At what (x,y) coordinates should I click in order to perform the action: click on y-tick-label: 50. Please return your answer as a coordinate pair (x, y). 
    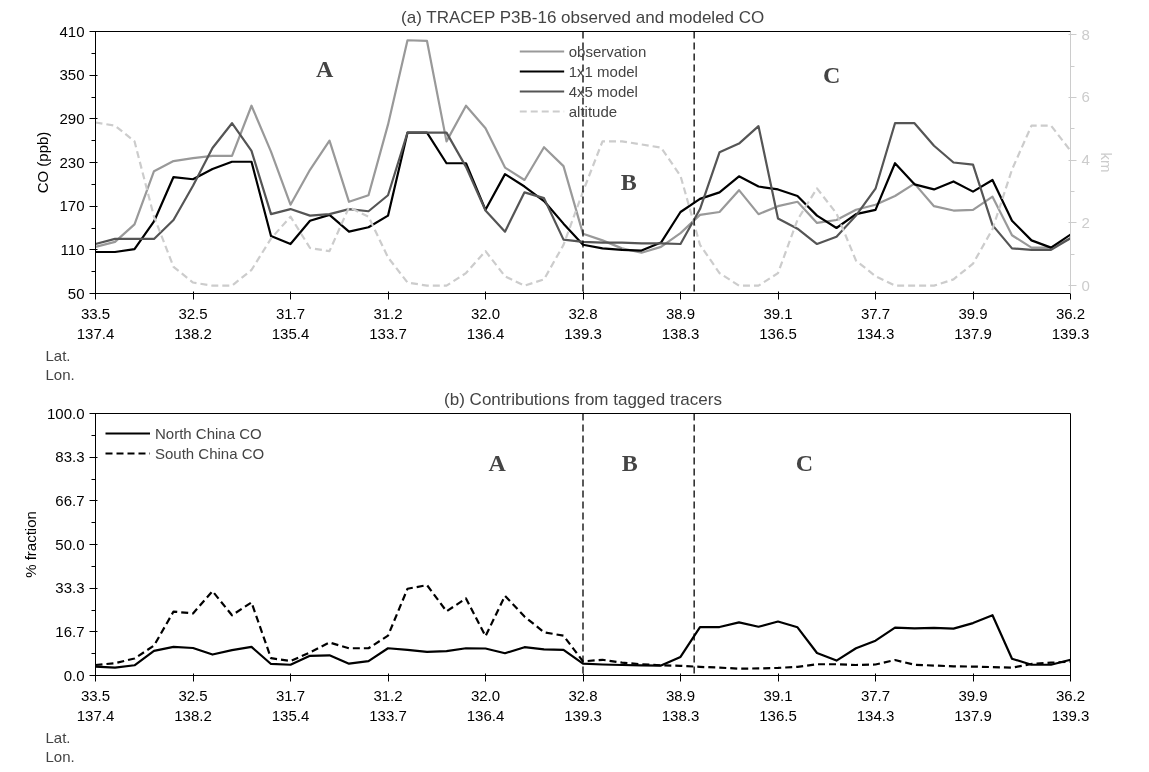
    Looking at the image, I should click on (76, 293).